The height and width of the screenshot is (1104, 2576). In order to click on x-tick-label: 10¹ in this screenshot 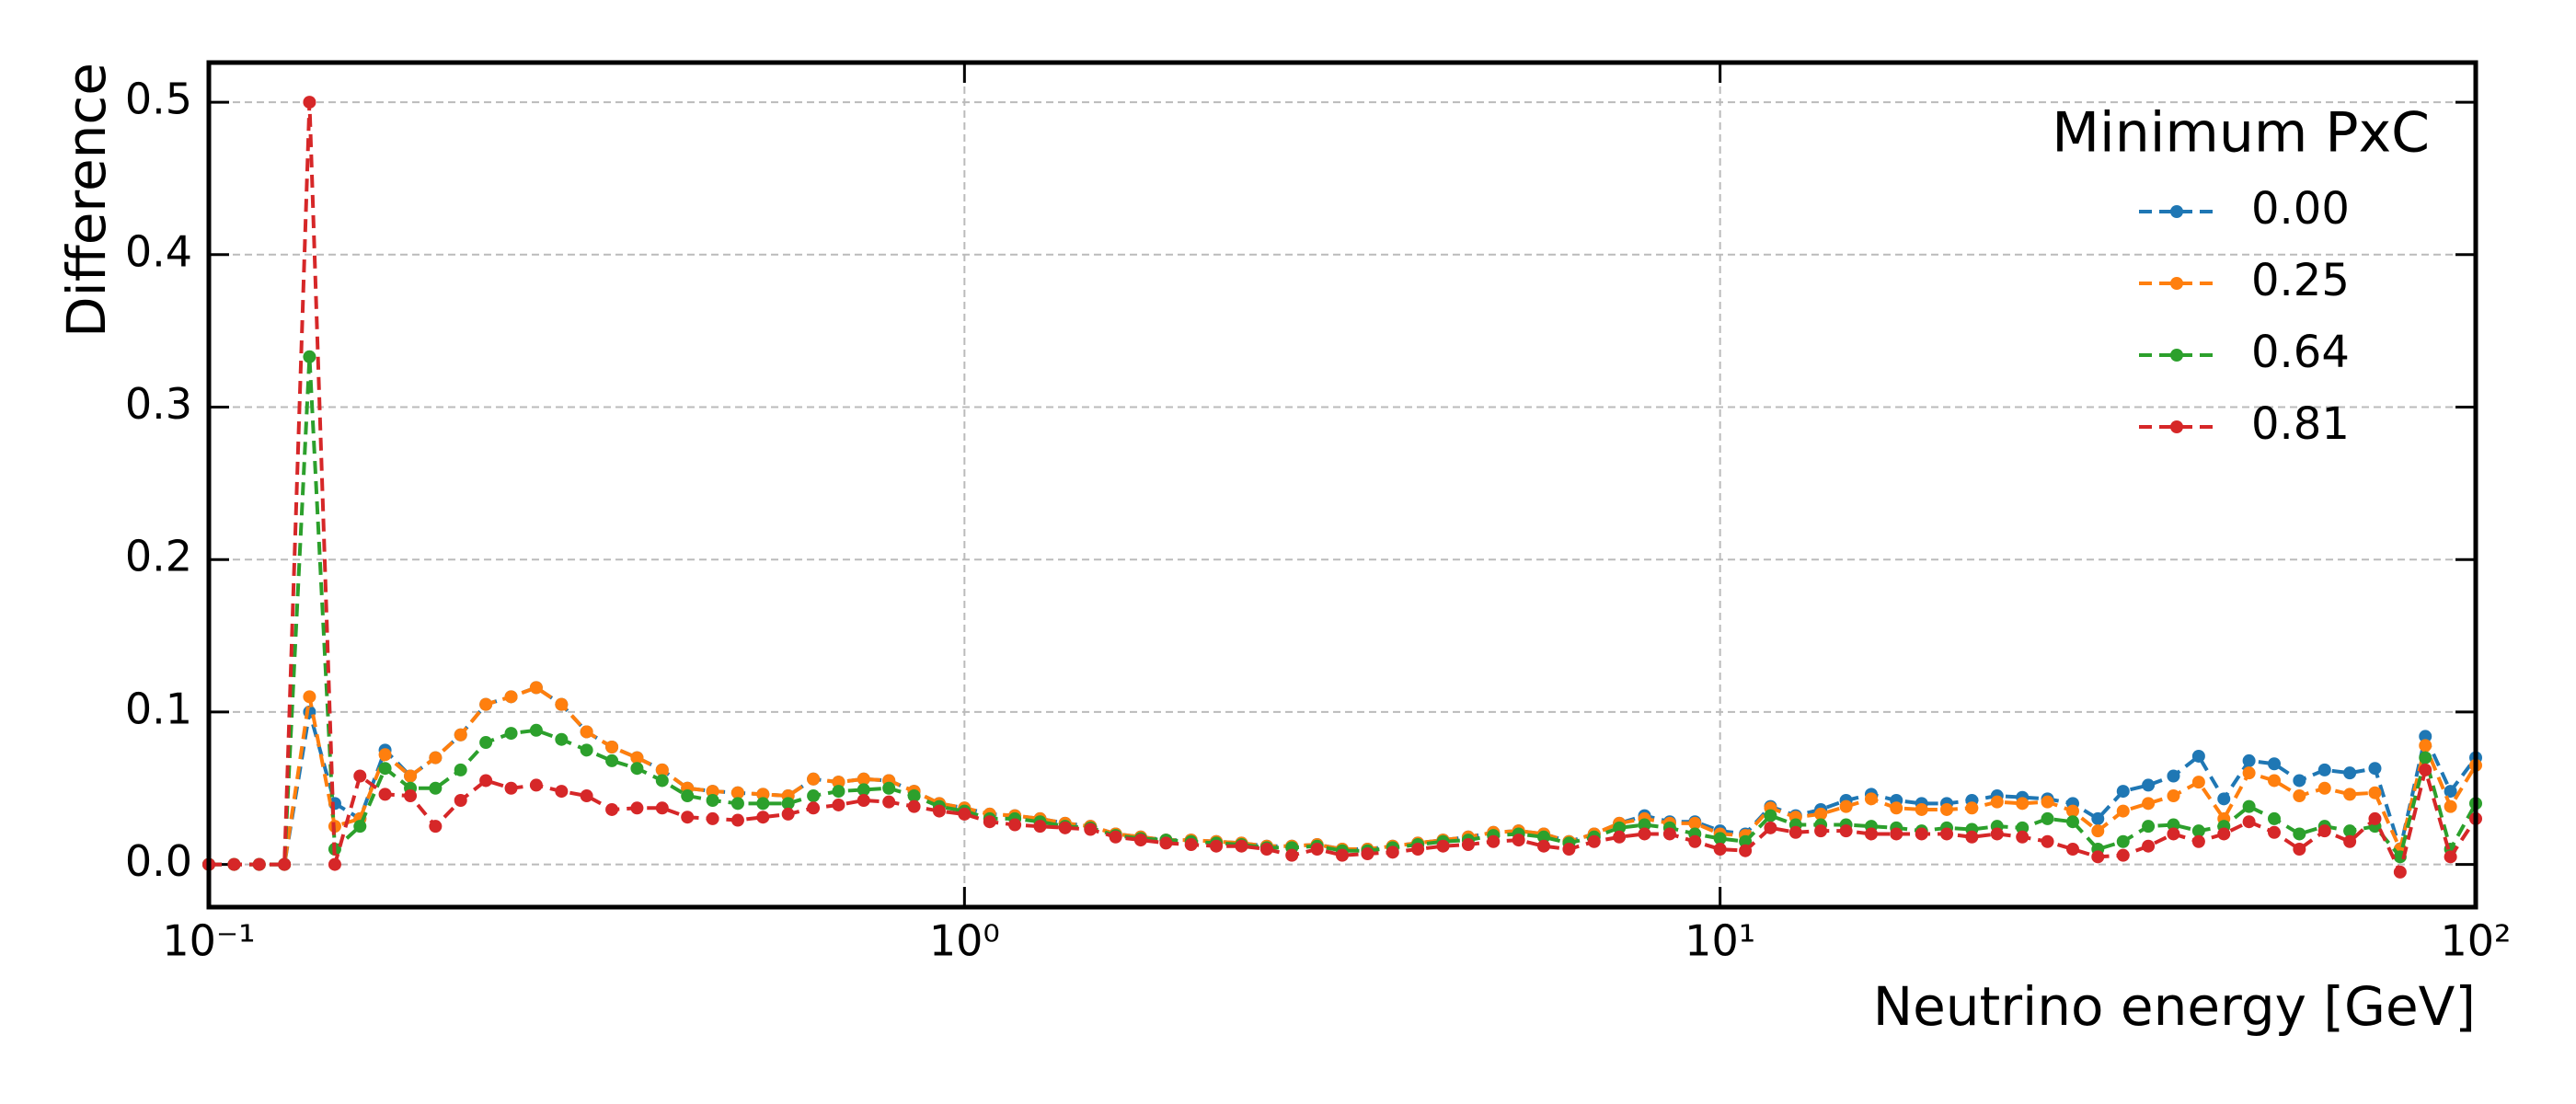, I will do `click(1720, 941)`.